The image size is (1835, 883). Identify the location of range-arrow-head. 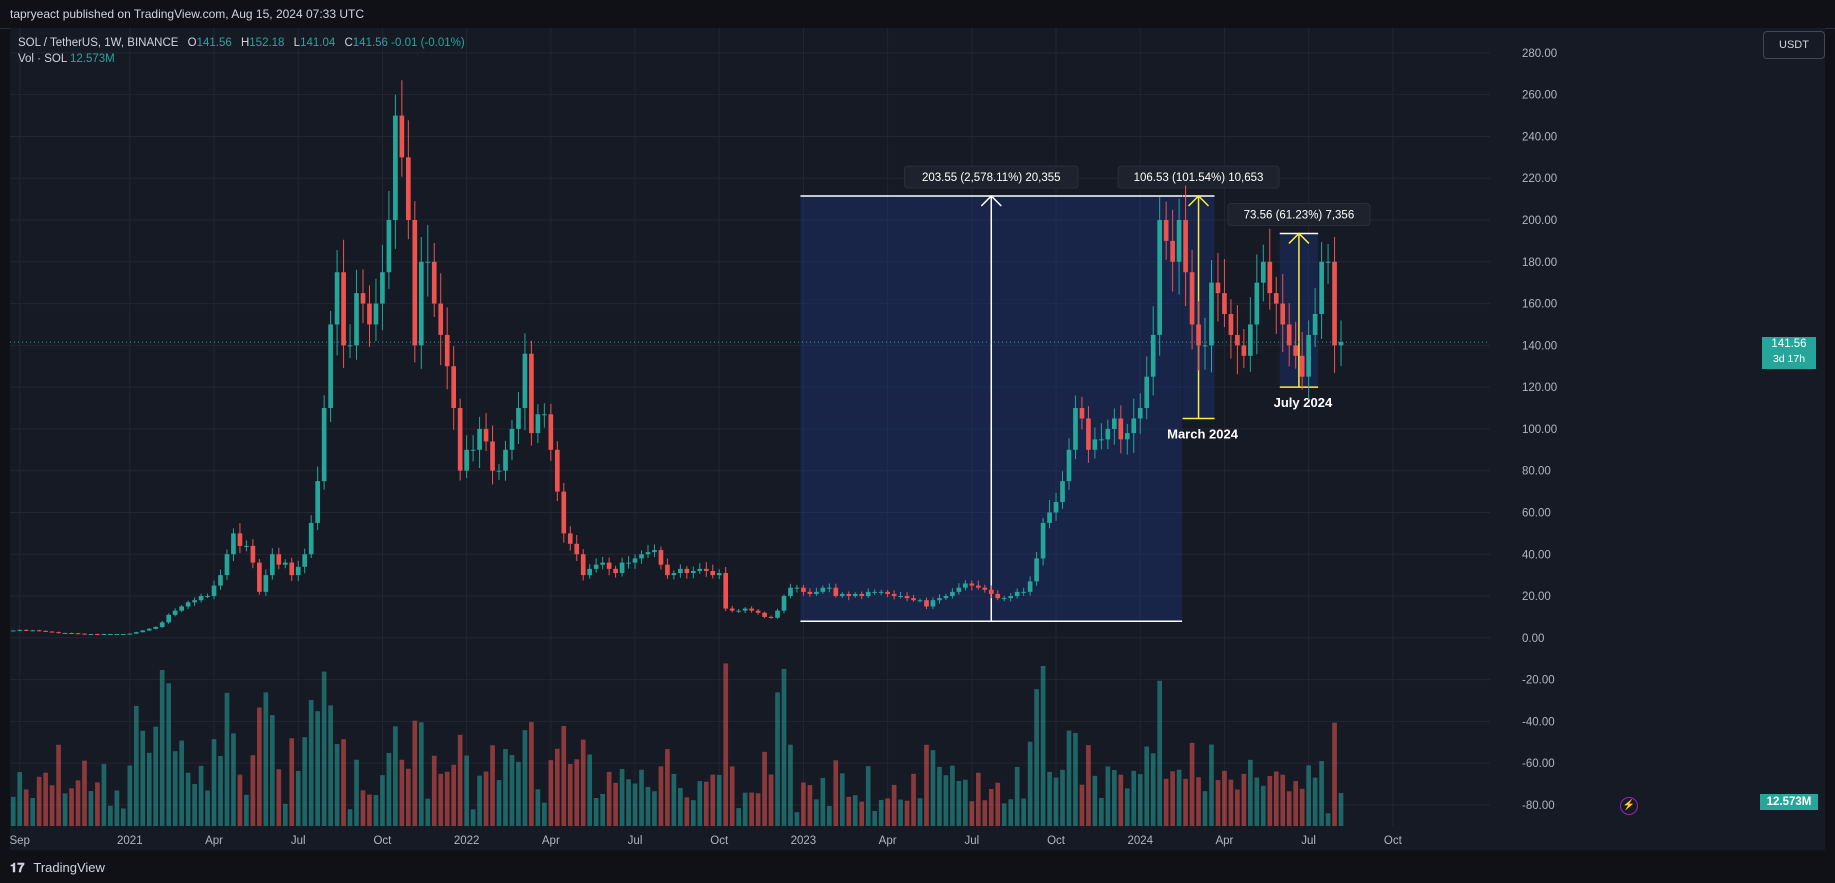
(1299, 238).